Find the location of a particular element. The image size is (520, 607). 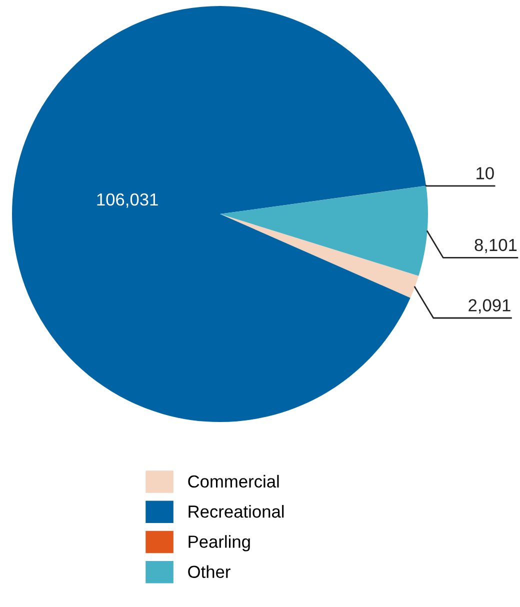

legend-label: Pearling is located at coordinates (219, 543).